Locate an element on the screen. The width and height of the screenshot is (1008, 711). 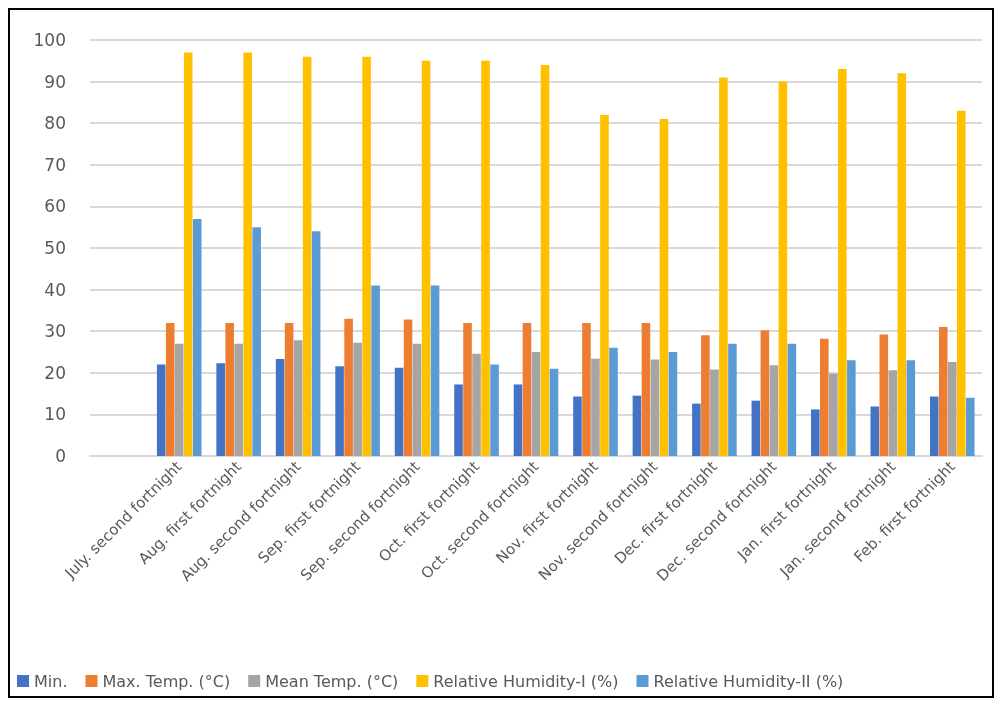
y-tick-label: 0 is located at coordinates (60, 456).